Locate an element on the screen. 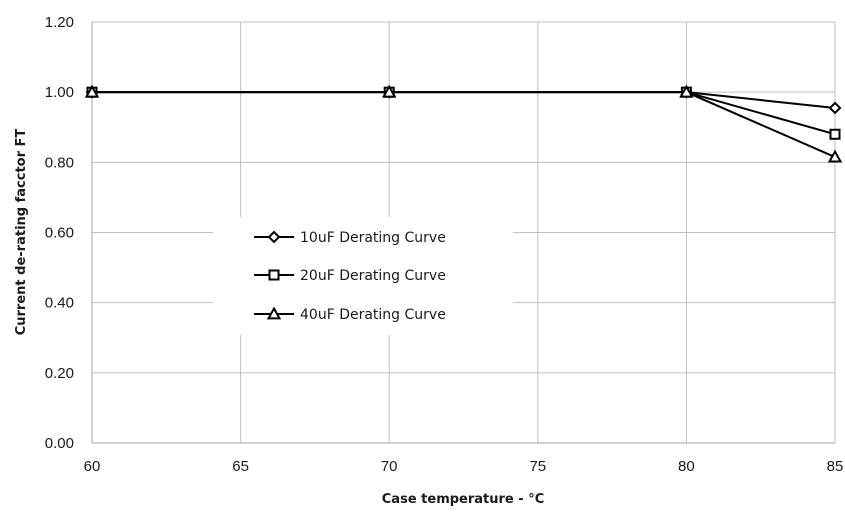 This screenshot has height=512, width=845. x-axis-title-text: Case temperature - is located at coordinates (455, 499).